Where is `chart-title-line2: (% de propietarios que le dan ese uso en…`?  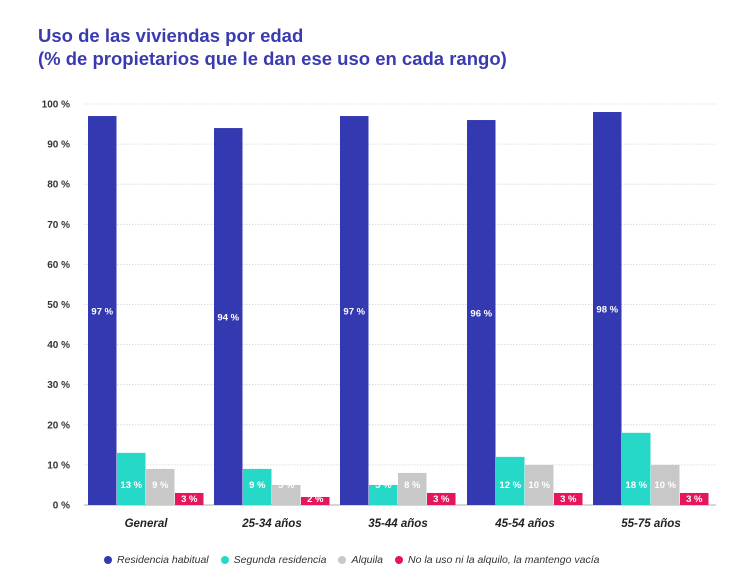
chart-title-line2: (% de propietarios que le dan ese uso en… is located at coordinates (272, 58).